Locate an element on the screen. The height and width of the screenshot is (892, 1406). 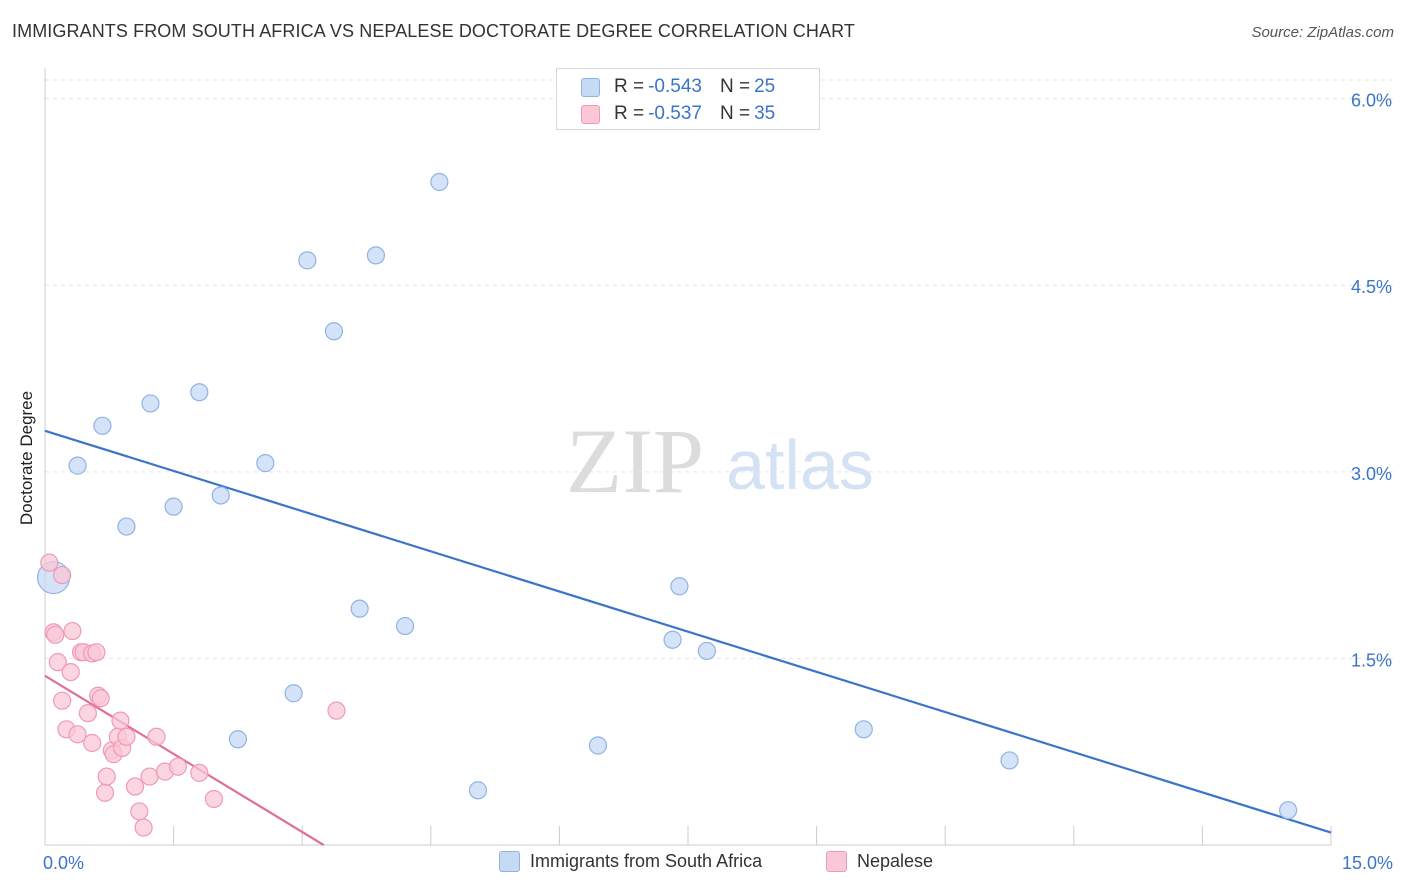
legend-row-south-africa: R = -0.543 N = 25 is located at coordinates (678, 87).